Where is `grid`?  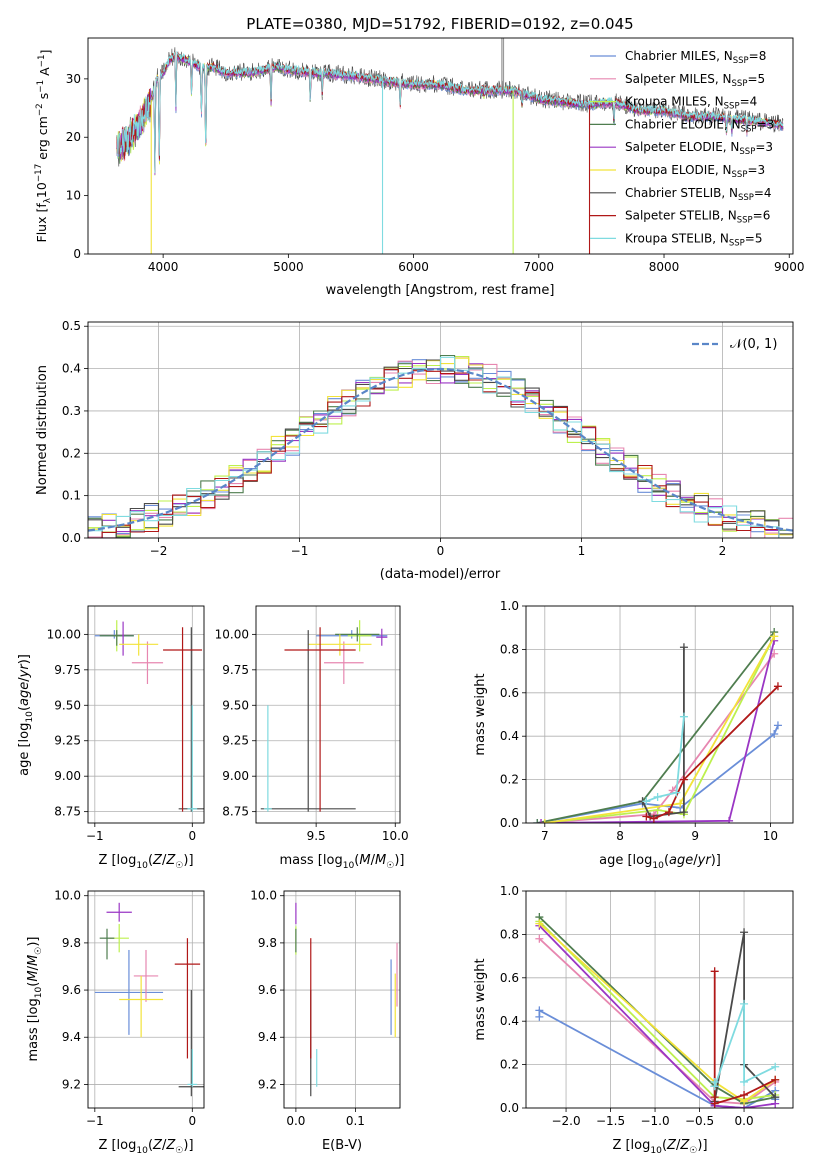 grid is located at coordinates (146, 714).